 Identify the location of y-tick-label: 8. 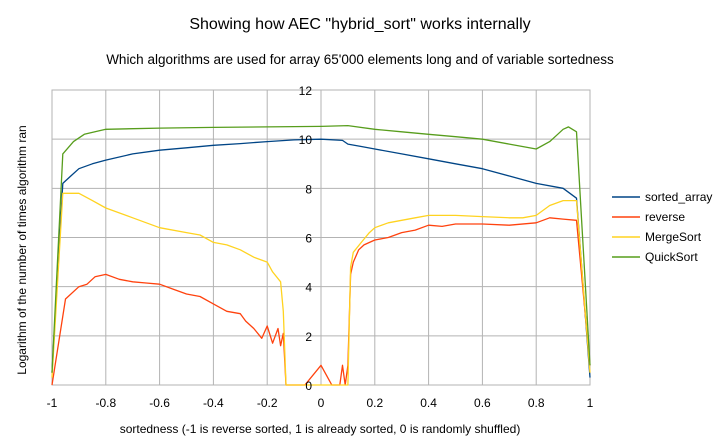
(308, 189).